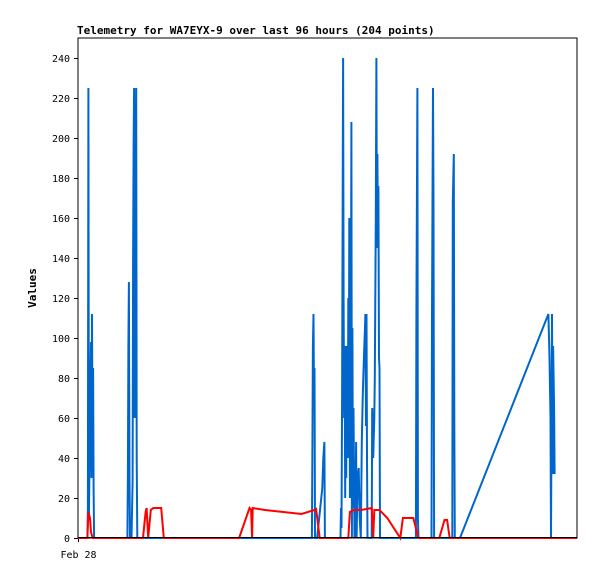  What do you see at coordinates (61, 219) in the screenshot?
I see `y-tick-label: 160` at bounding box center [61, 219].